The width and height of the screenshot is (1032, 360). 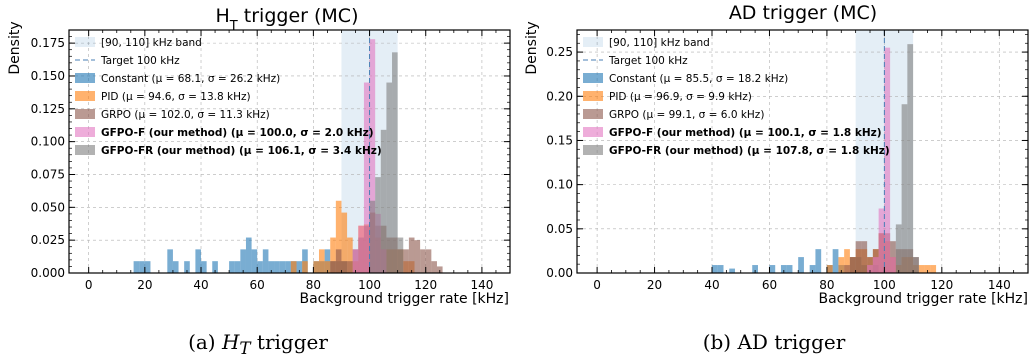 What do you see at coordinates (190, 79) in the screenshot?
I see `legend-label: Constant (μ = 68.1, σ = 26.2 kHz)` at bounding box center [190, 79].